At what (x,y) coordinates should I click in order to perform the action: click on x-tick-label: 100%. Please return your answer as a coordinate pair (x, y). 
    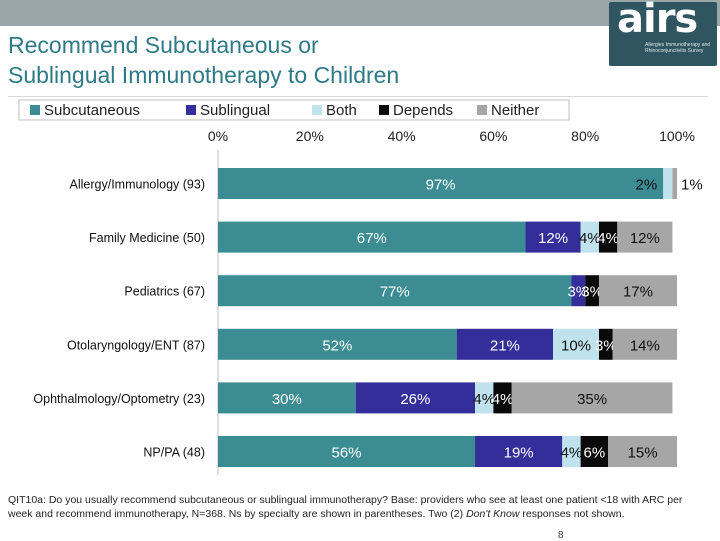
    Looking at the image, I should click on (677, 136).